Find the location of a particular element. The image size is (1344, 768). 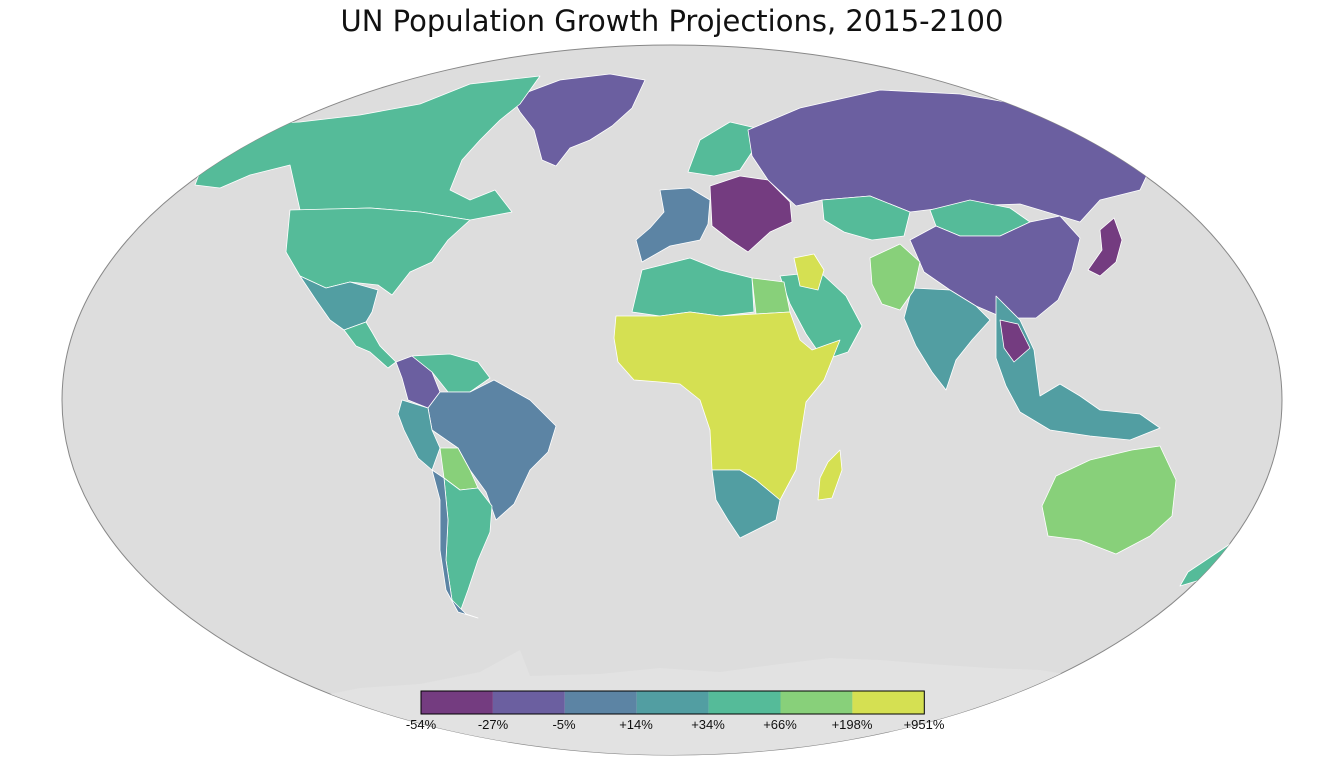

legend-label: +34% is located at coordinates (708, 724).